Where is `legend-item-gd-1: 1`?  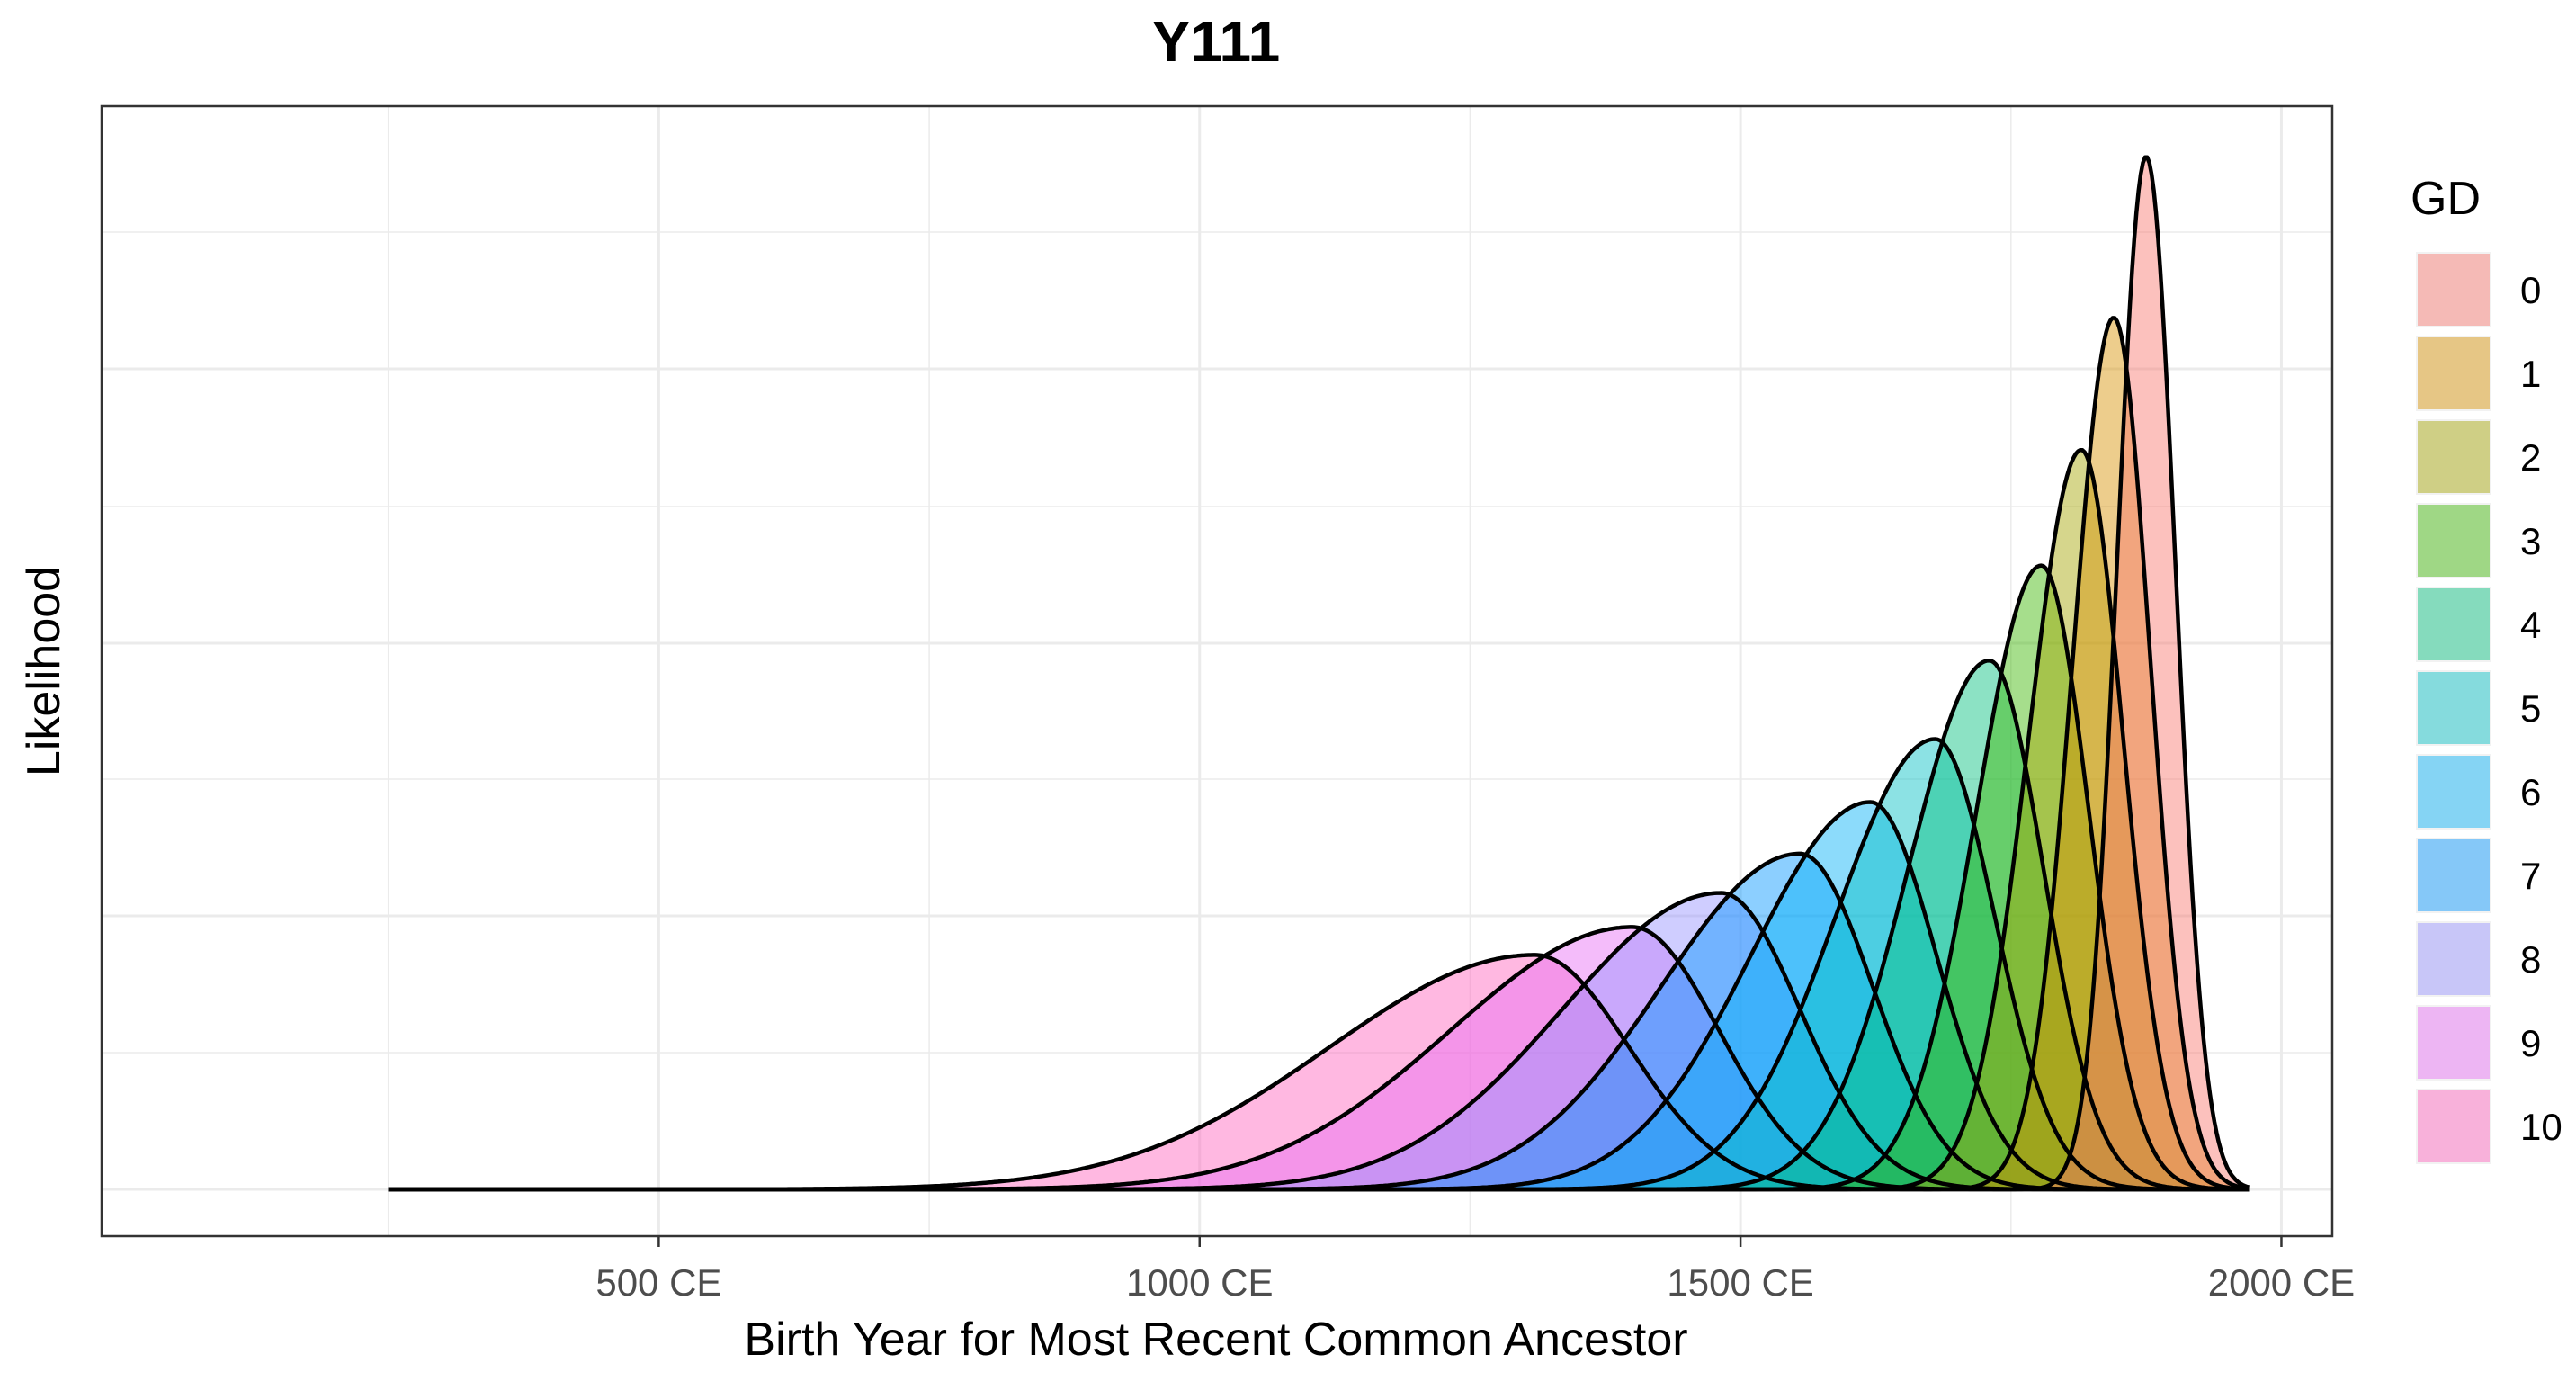 legend-item-gd-1: 1 is located at coordinates (2478, 374).